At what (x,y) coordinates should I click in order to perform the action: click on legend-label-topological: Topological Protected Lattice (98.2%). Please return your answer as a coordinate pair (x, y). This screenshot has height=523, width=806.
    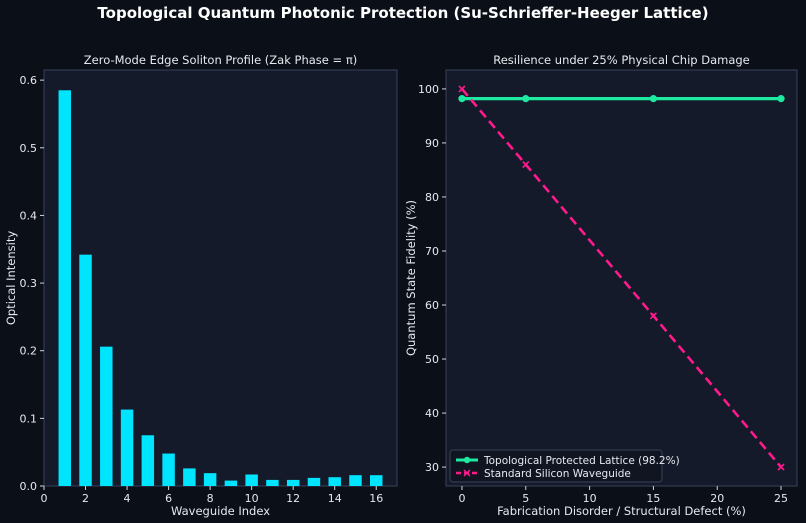
    Looking at the image, I should click on (581, 461).